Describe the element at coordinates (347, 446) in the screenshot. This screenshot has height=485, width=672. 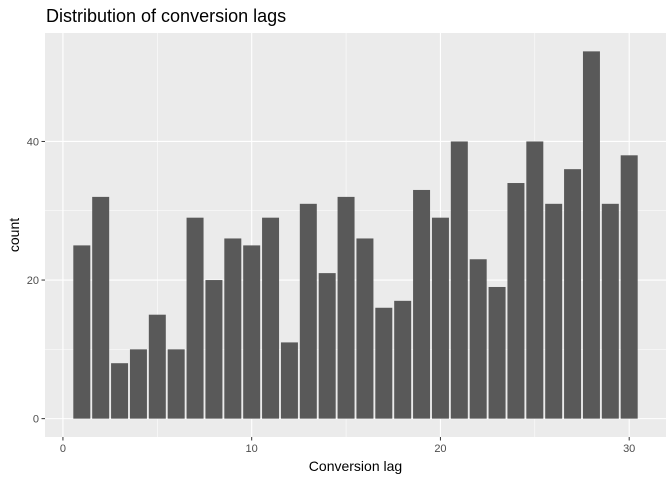
I see `x-axis: 0 10 20 30` at that location.